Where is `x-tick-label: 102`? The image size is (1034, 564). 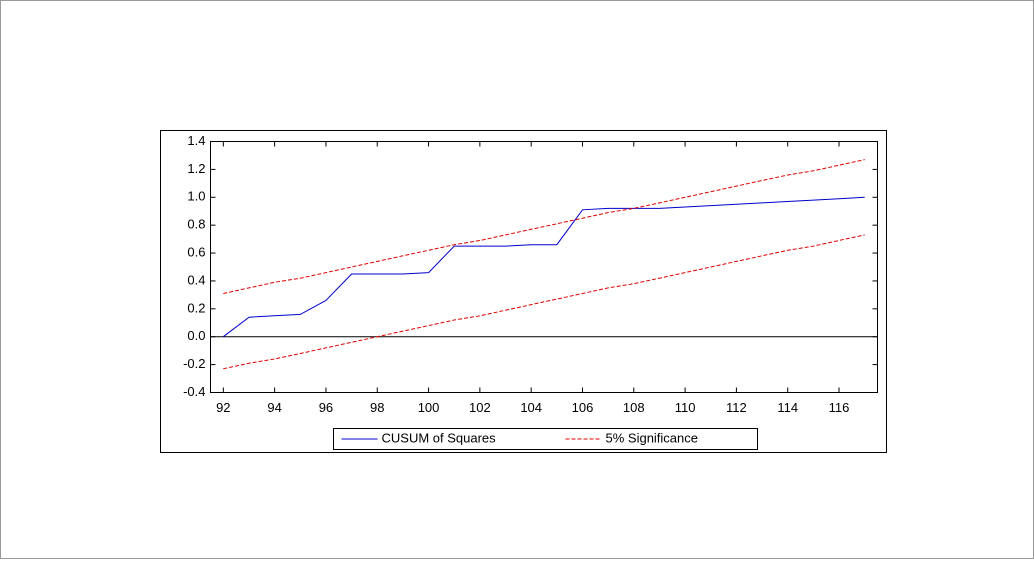
x-tick-label: 102 is located at coordinates (480, 407).